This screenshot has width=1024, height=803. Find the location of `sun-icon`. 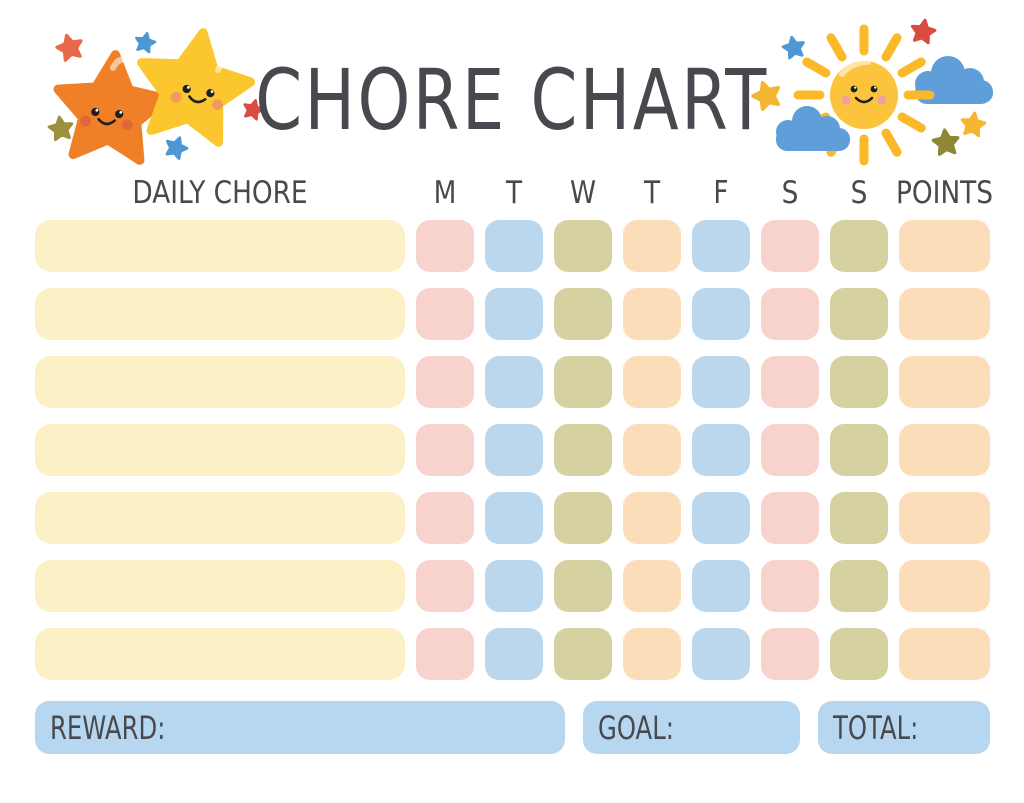

sun-icon is located at coordinates (864, 94).